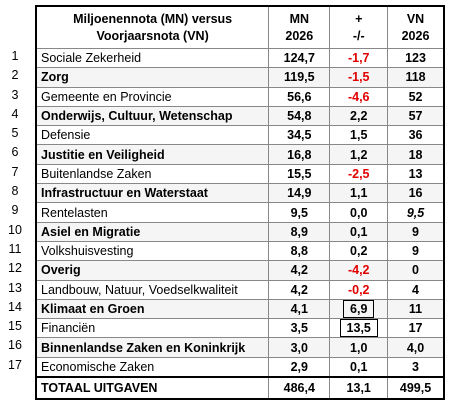 This screenshot has width=451, height=405. I want to click on vn-value: 0, so click(416, 270).